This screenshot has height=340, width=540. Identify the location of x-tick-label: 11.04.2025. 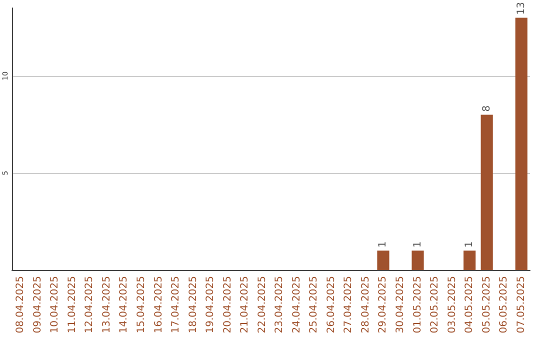
(72, 305).